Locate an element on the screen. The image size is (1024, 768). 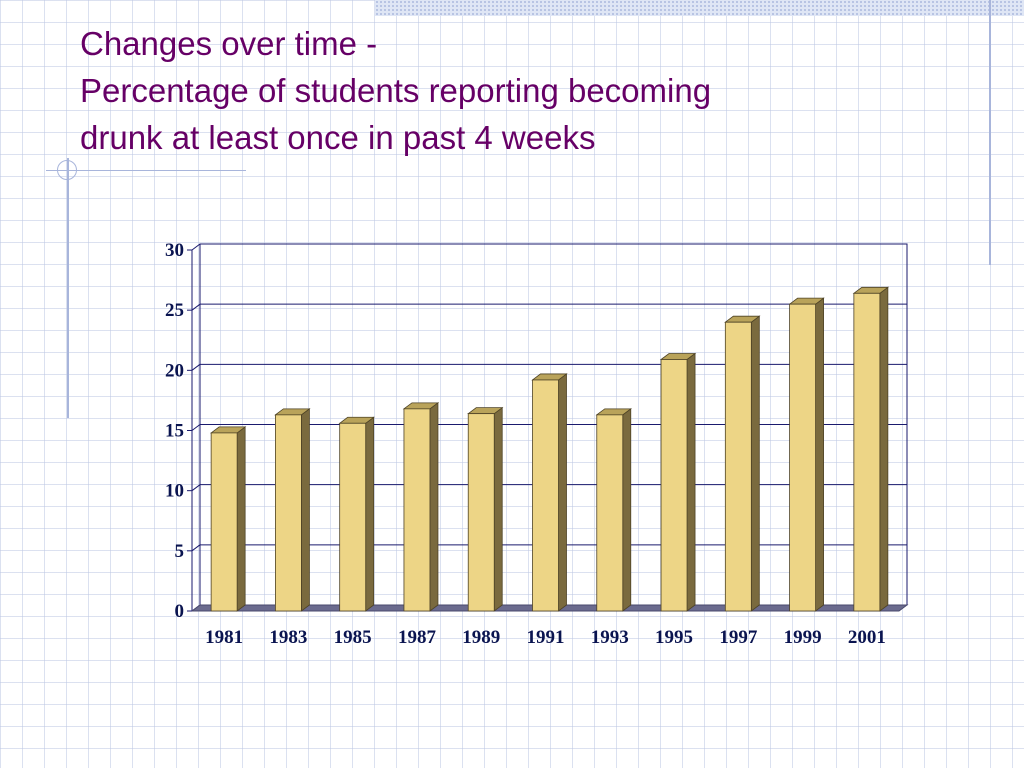
y-tick-label: 15 is located at coordinates (174, 431).